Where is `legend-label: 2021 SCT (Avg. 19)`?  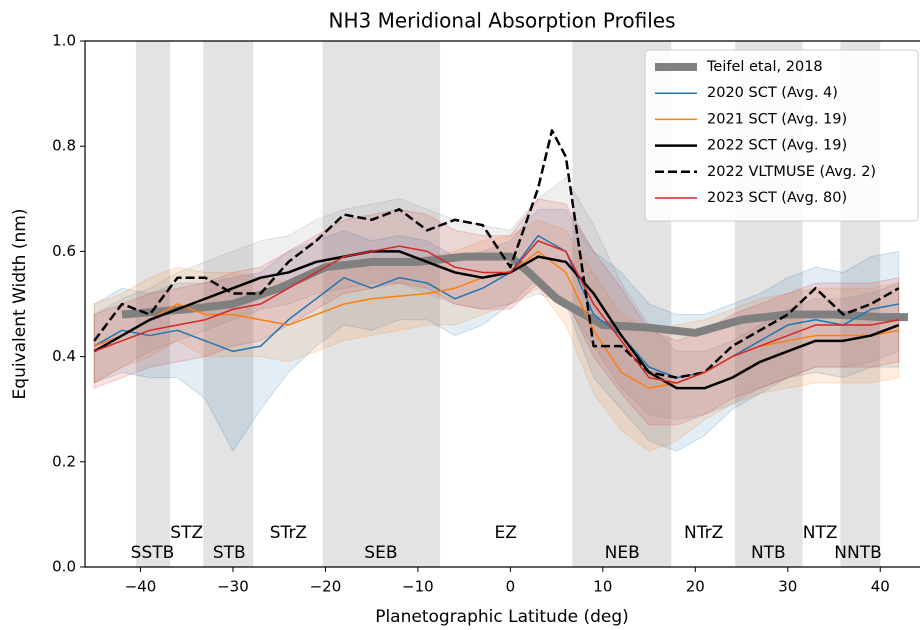
legend-label: 2021 SCT (Avg. 19) is located at coordinates (777, 119).